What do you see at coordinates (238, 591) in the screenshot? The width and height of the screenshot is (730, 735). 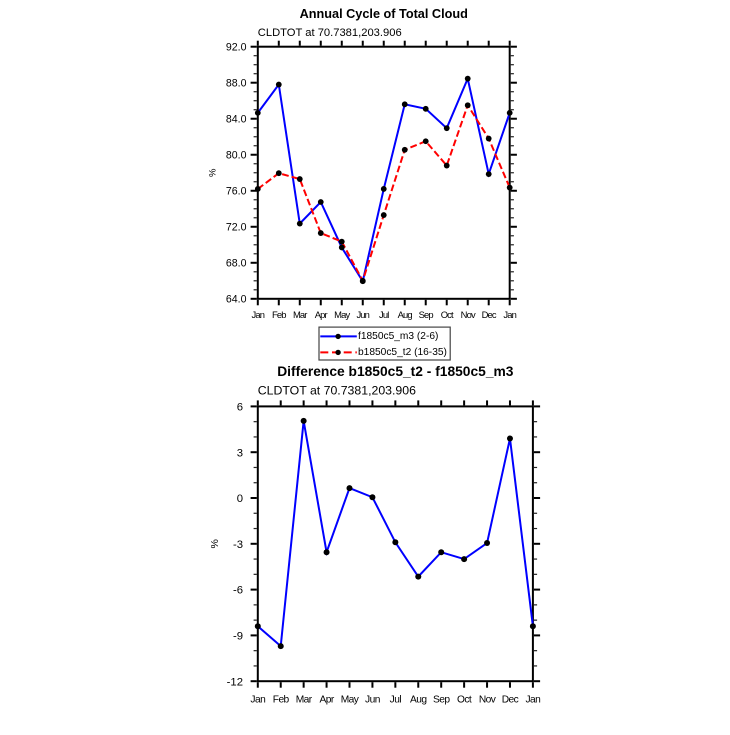 I see `svg-text: -6` at bounding box center [238, 591].